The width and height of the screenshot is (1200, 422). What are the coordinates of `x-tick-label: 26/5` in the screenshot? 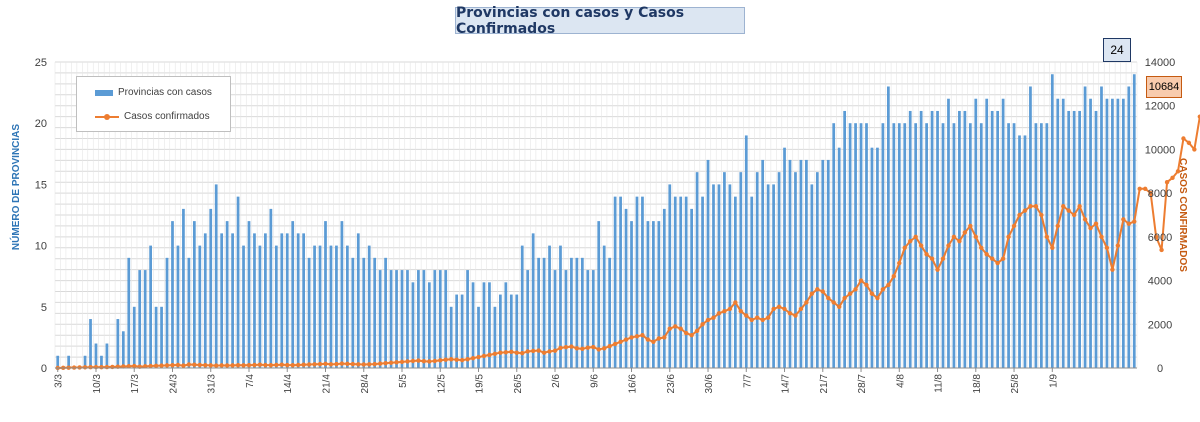 It's located at (518, 384).